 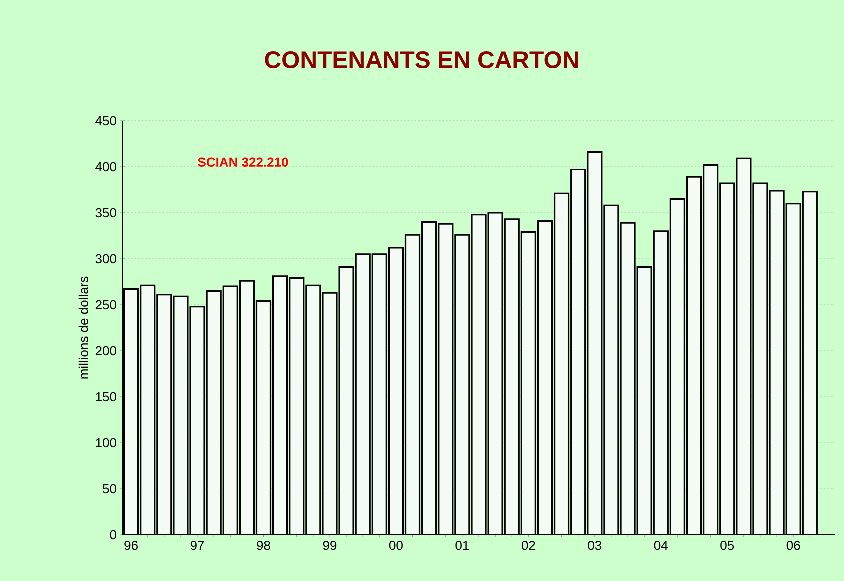 I want to click on y-tick-label: 50, so click(x=109, y=489).